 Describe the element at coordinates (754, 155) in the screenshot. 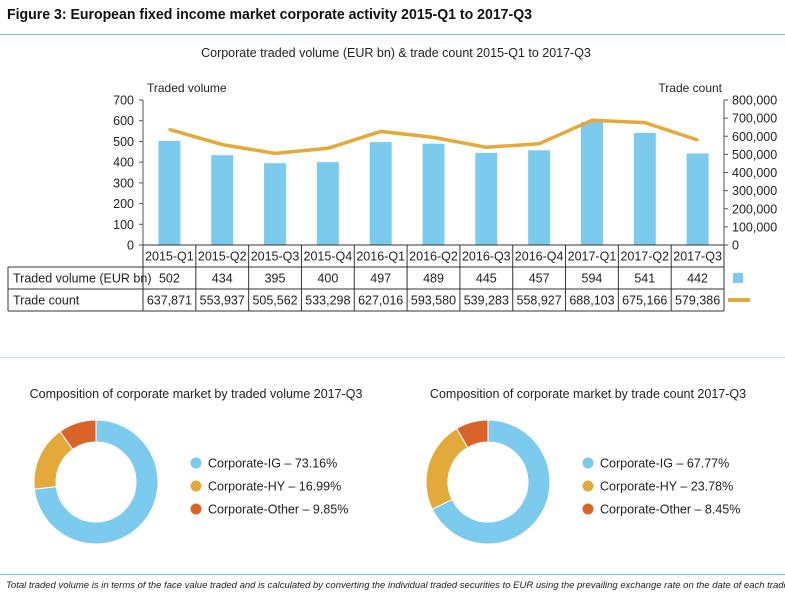

I see `right-tick-label: 500,000` at that location.